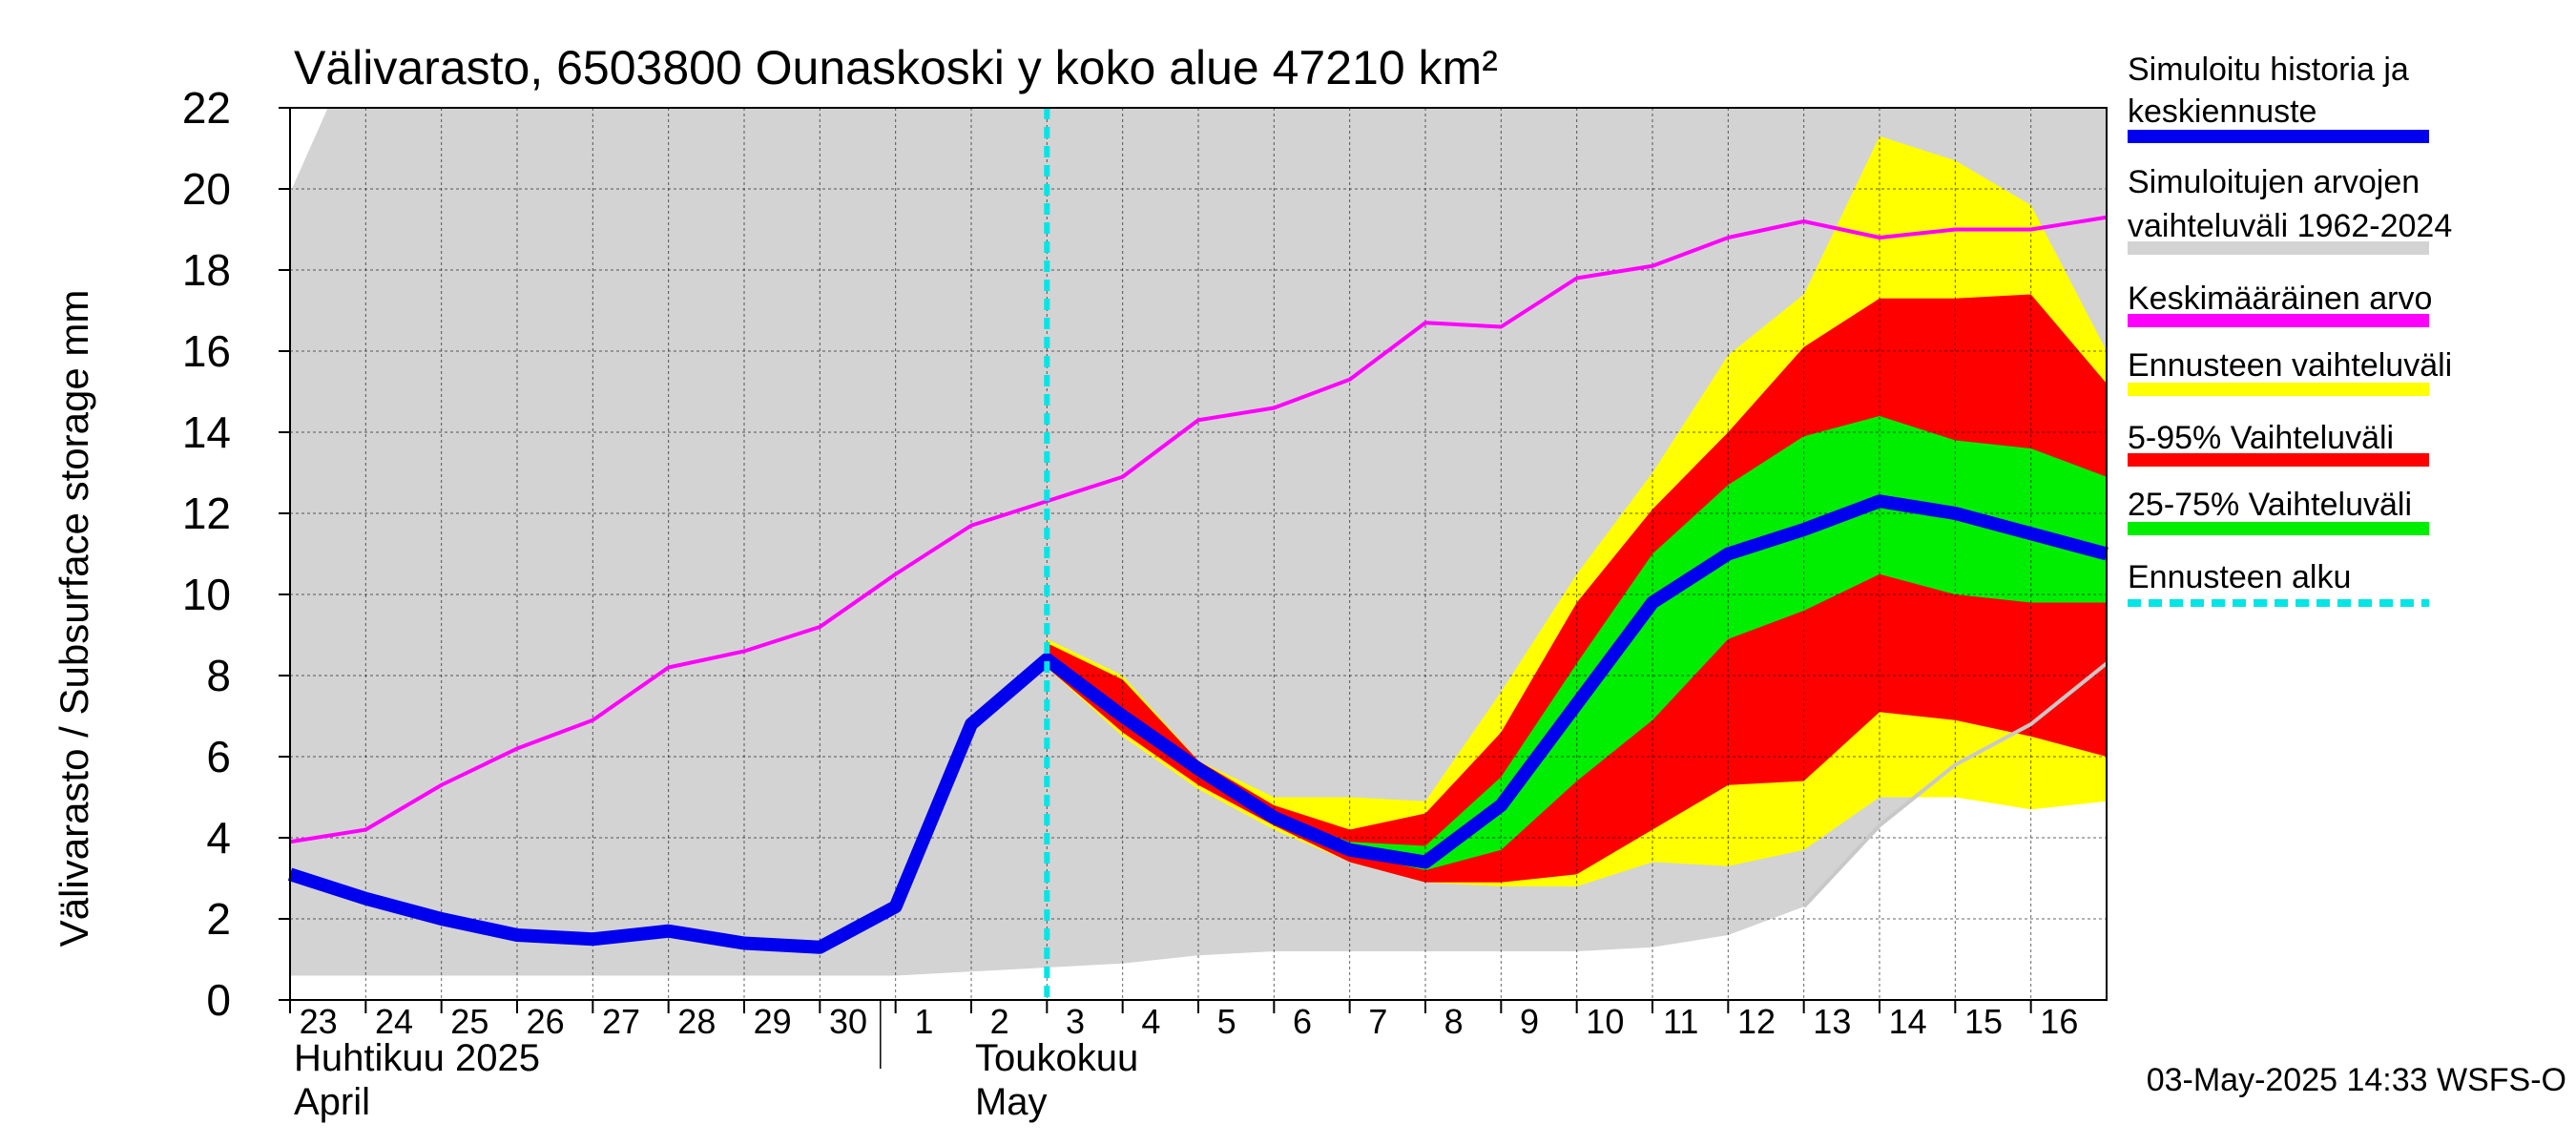 This screenshot has height=1145, width=2576. What do you see at coordinates (319, 1022) in the screenshot?
I see `x-tick-label-0: 23` at bounding box center [319, 1022].